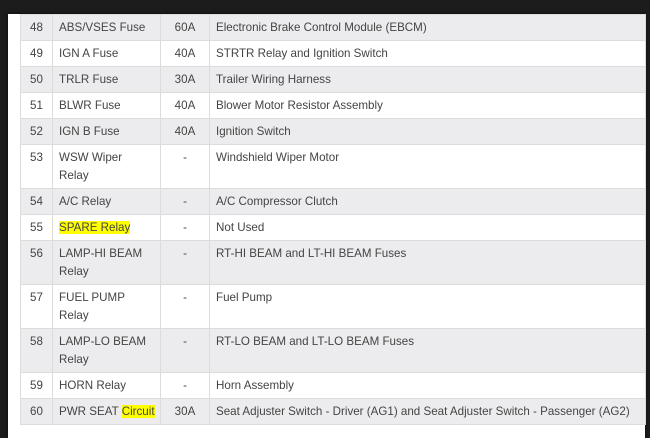 The width and height of the screenshot is (650, 438). I want to click on fuse-number: 60, so click(36, 411).